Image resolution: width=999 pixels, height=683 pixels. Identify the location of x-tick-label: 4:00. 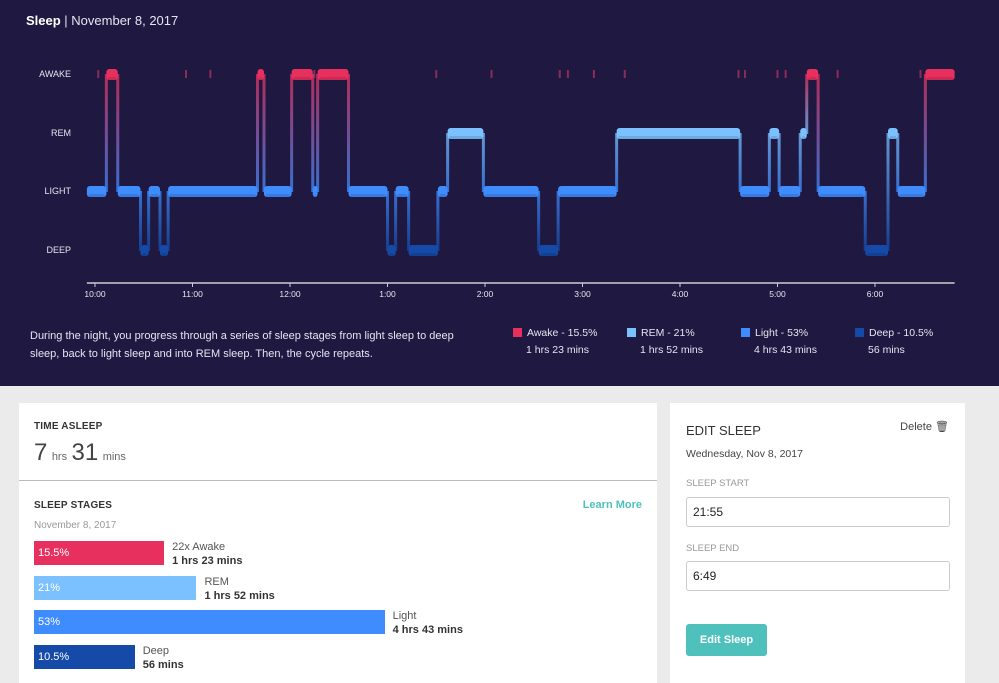
(680, 294).